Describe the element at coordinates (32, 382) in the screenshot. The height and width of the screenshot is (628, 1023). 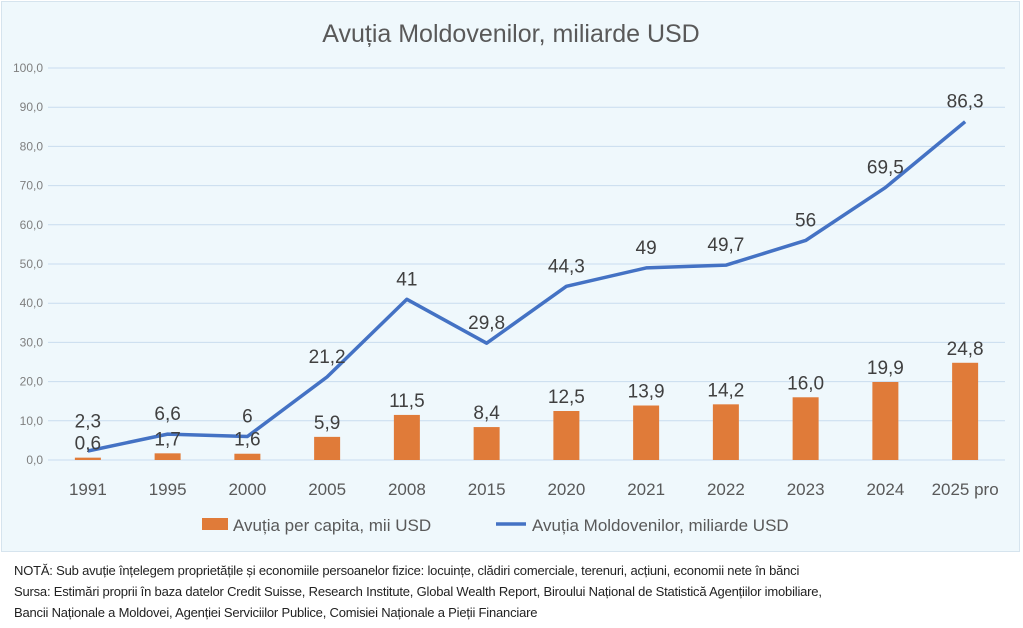
I see `y-tick-label: 20,0` at that location.